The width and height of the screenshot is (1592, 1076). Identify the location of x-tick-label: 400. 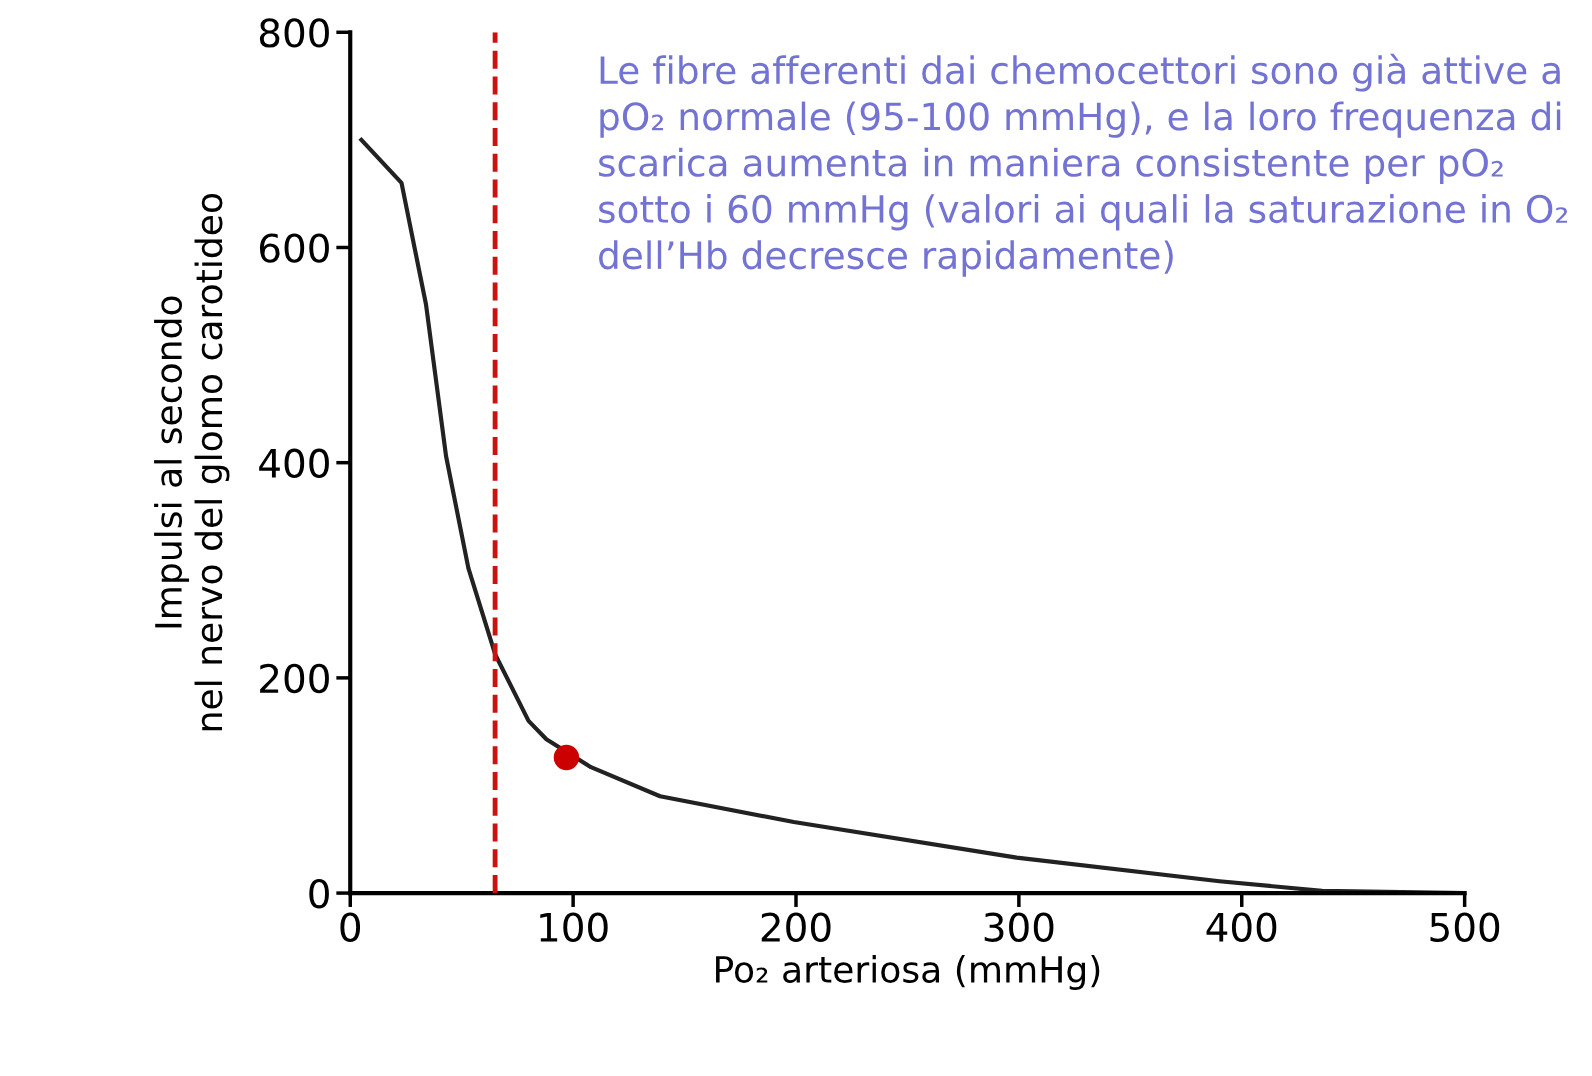
(1241, 927).